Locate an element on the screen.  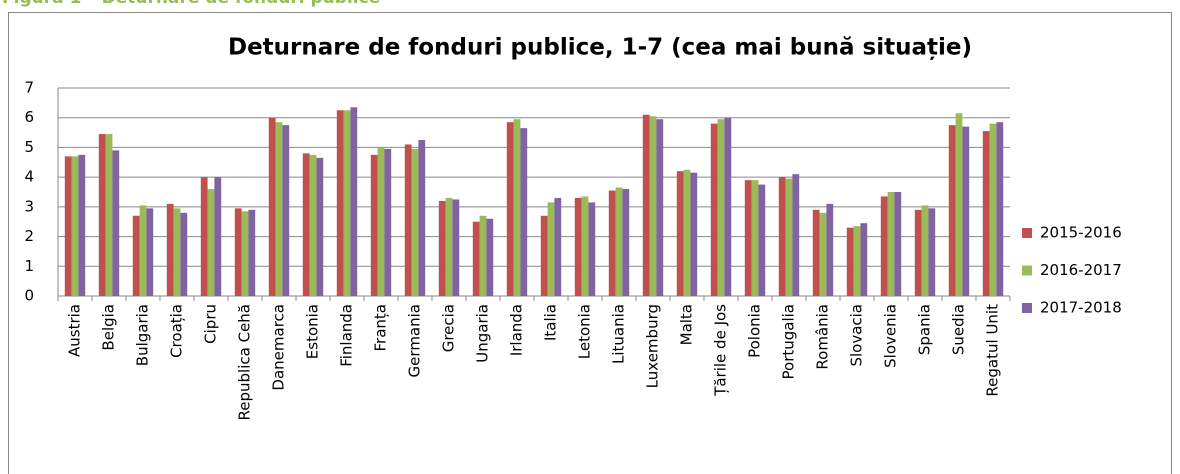
y-tick-label: 4 is located at coordinates (29, 177).